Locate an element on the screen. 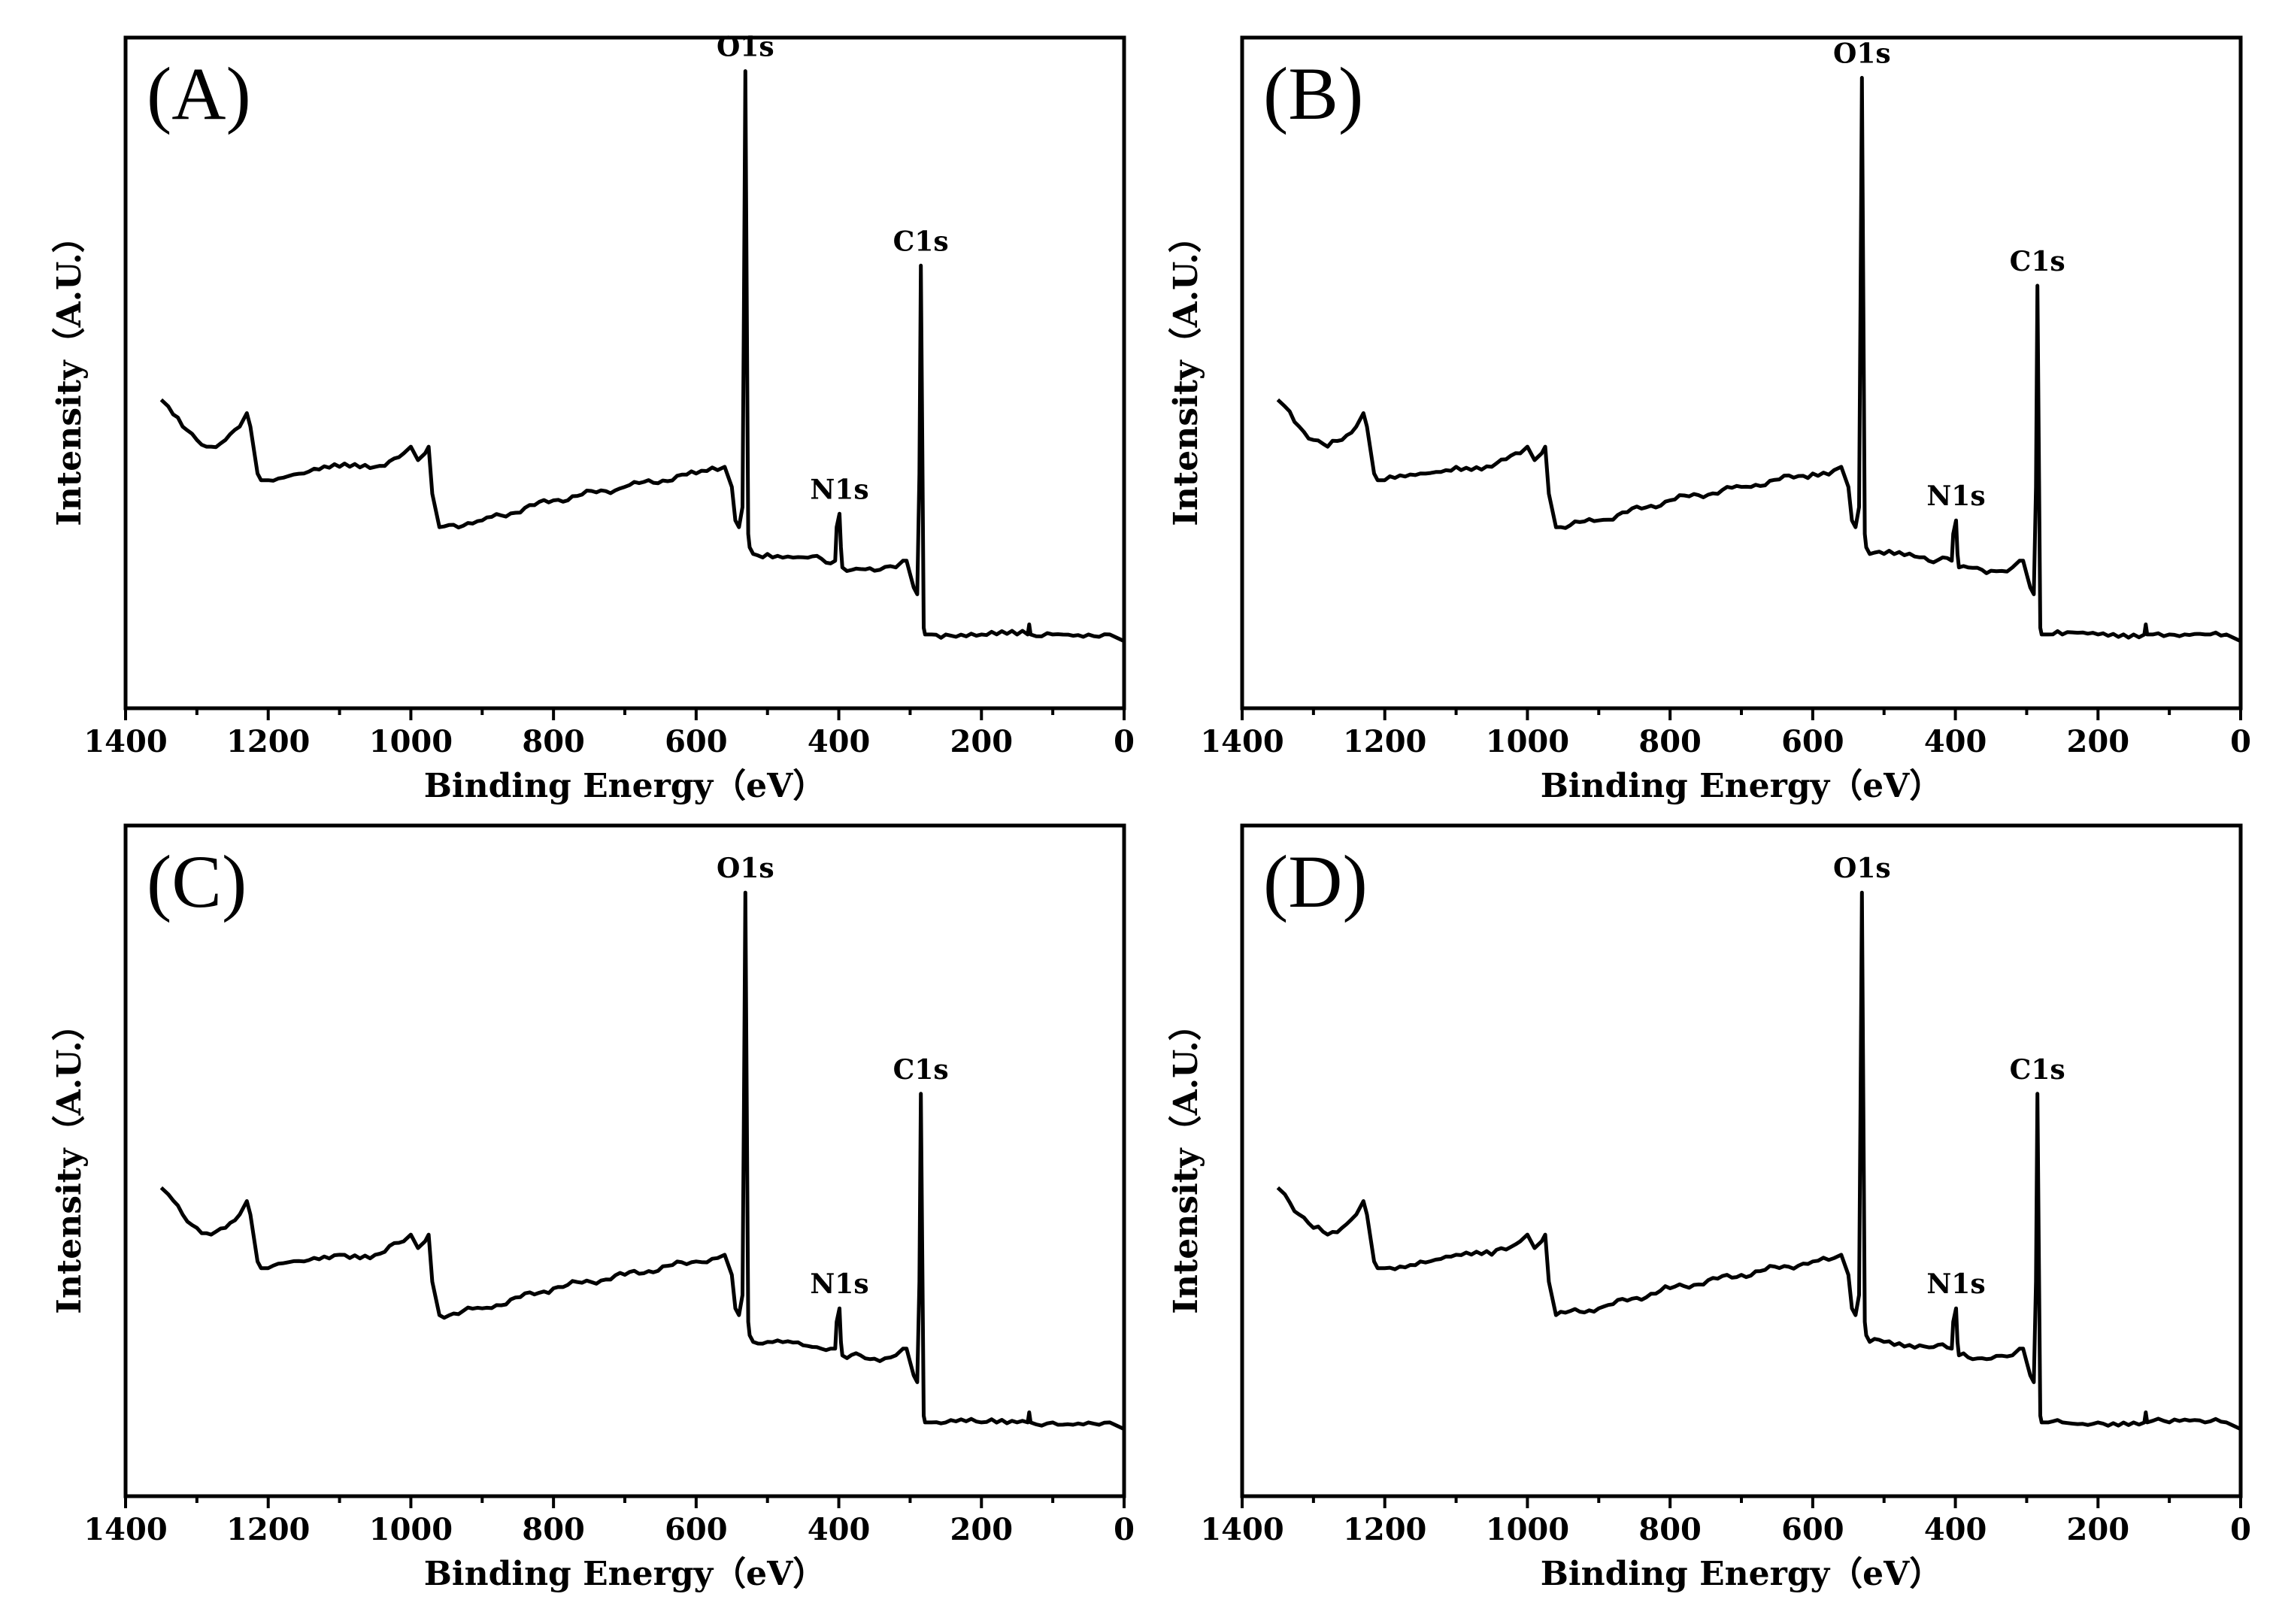 The width and height of the screenshot is (2276, 1624). panel-label: (D) is located at coordinates (1315, 881).